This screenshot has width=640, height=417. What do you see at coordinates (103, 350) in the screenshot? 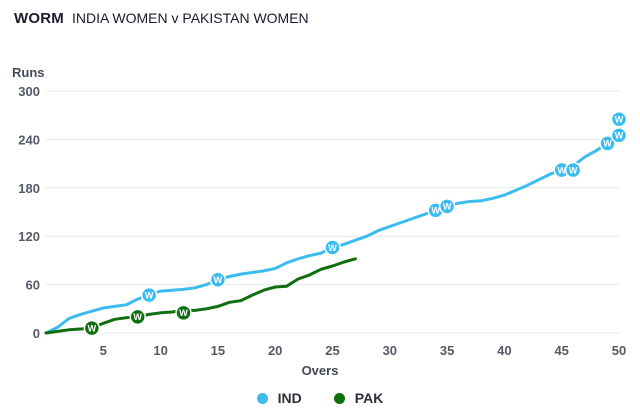
I see `x-tick-label: 5` at bounding box center [103, 350].